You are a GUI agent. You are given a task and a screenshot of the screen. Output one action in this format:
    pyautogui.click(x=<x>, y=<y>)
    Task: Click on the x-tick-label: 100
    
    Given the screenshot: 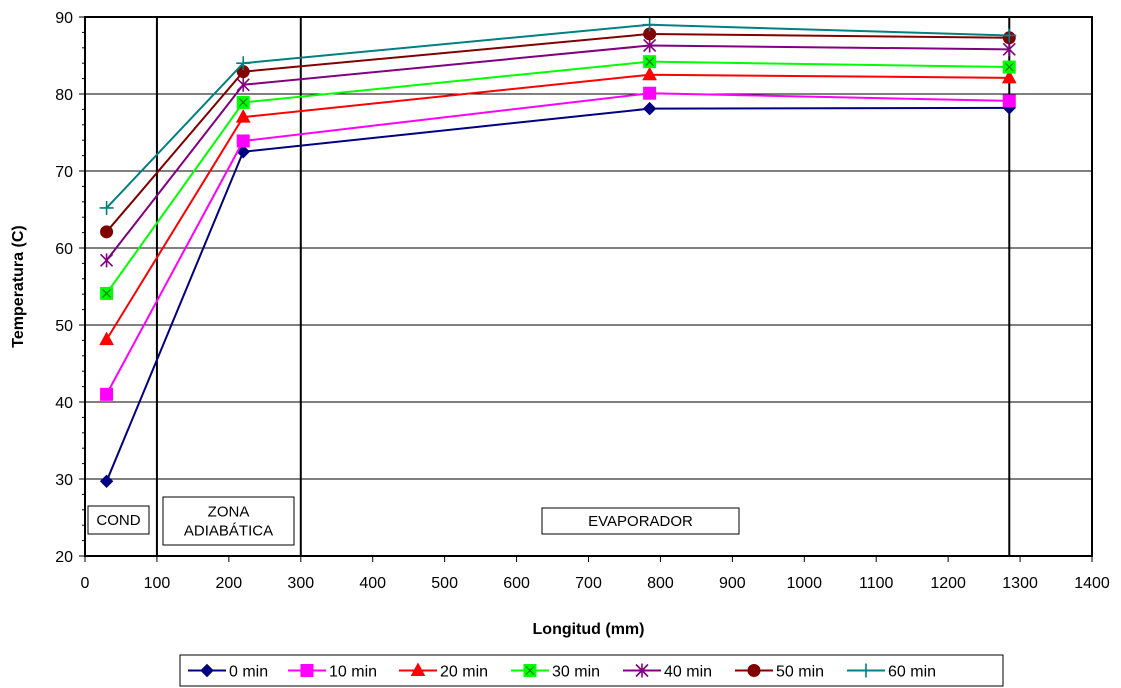 What is the action you would take?
    pyautogui.click(x=157, y=583)
    